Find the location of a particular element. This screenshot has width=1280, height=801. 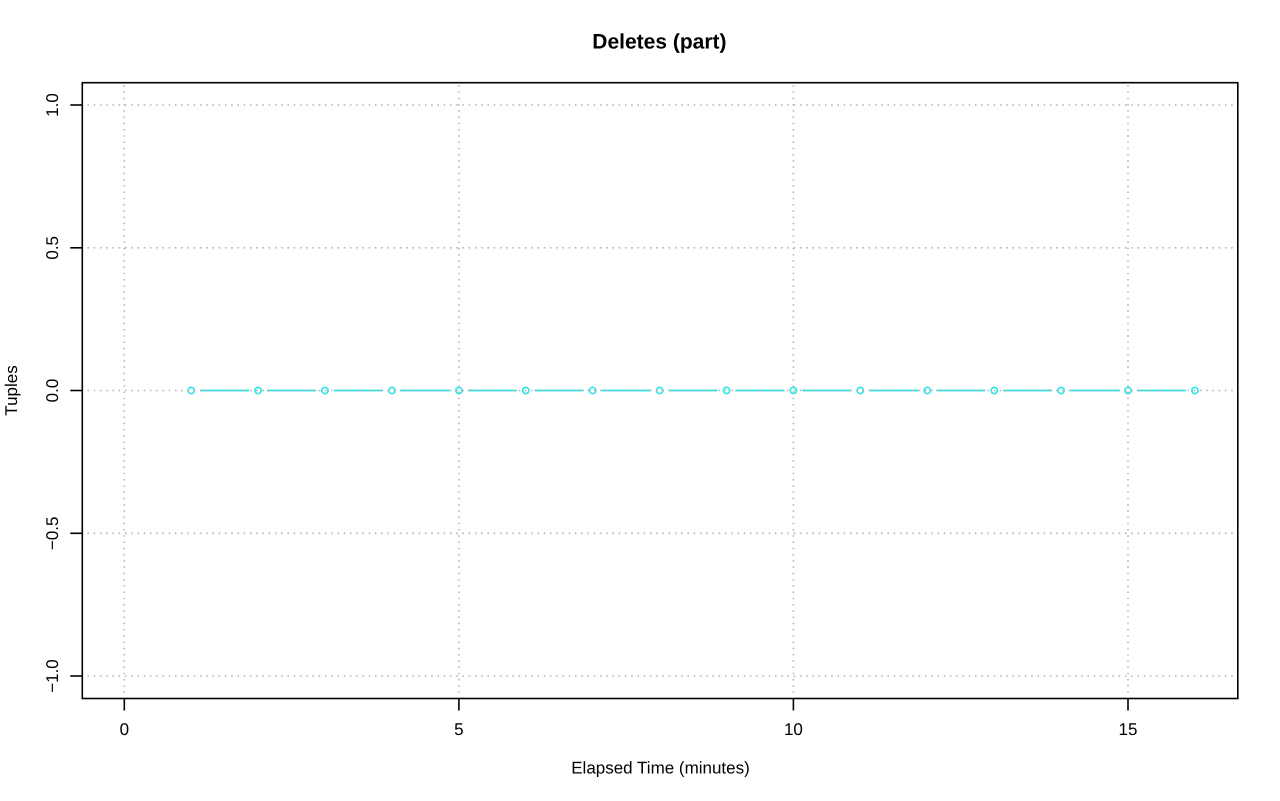

svg-text: 15 is located at coordinates (1128, 729).